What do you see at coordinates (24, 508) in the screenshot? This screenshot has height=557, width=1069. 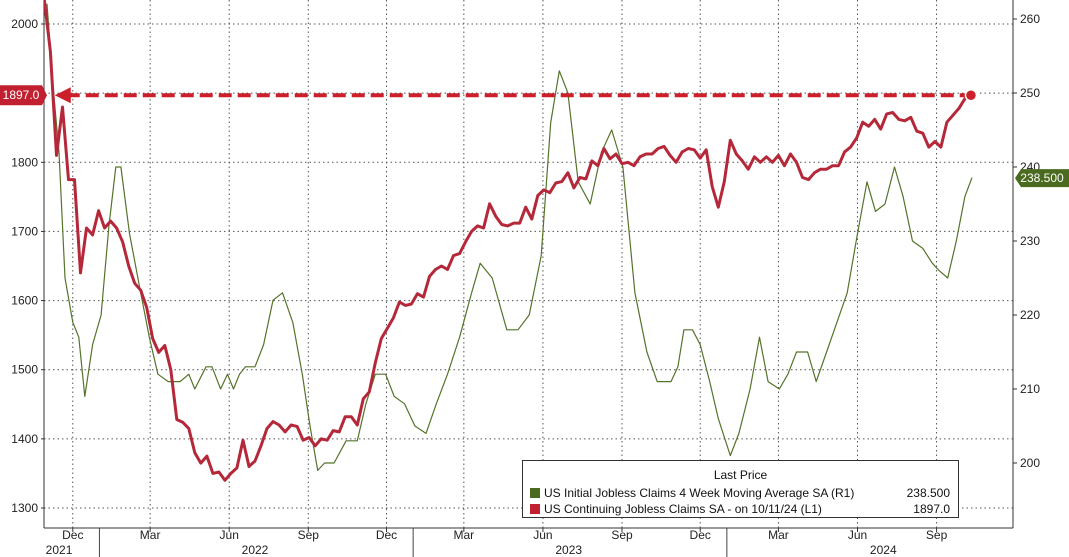 I see `left-tick-label: 1300` at bounding box center [24, 508].